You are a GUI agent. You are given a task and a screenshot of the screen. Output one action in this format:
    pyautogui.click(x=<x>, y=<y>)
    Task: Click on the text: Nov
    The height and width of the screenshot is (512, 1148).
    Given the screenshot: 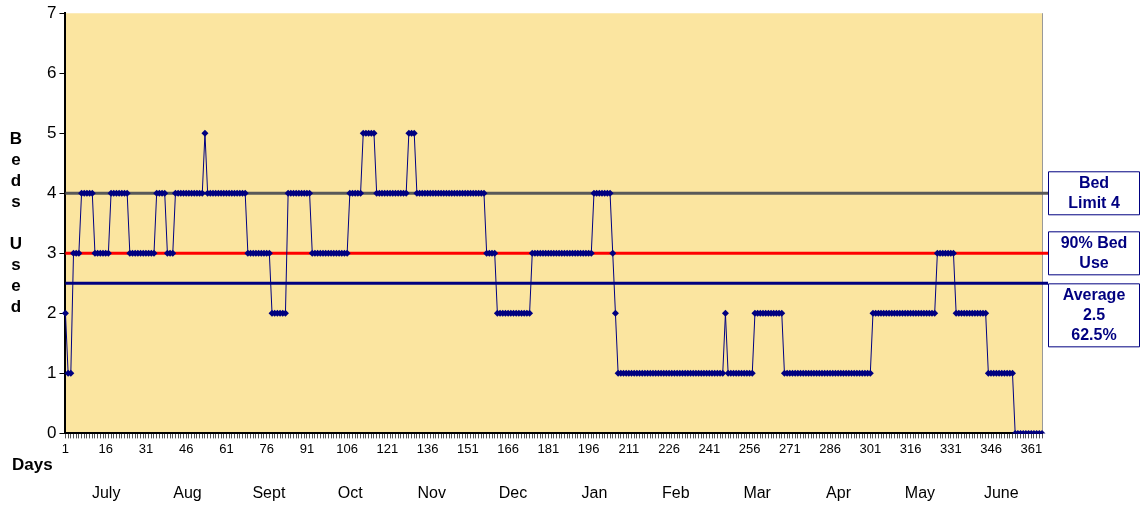 What is the action you would take?
    pyautogui.click(x=431, y=492)
    